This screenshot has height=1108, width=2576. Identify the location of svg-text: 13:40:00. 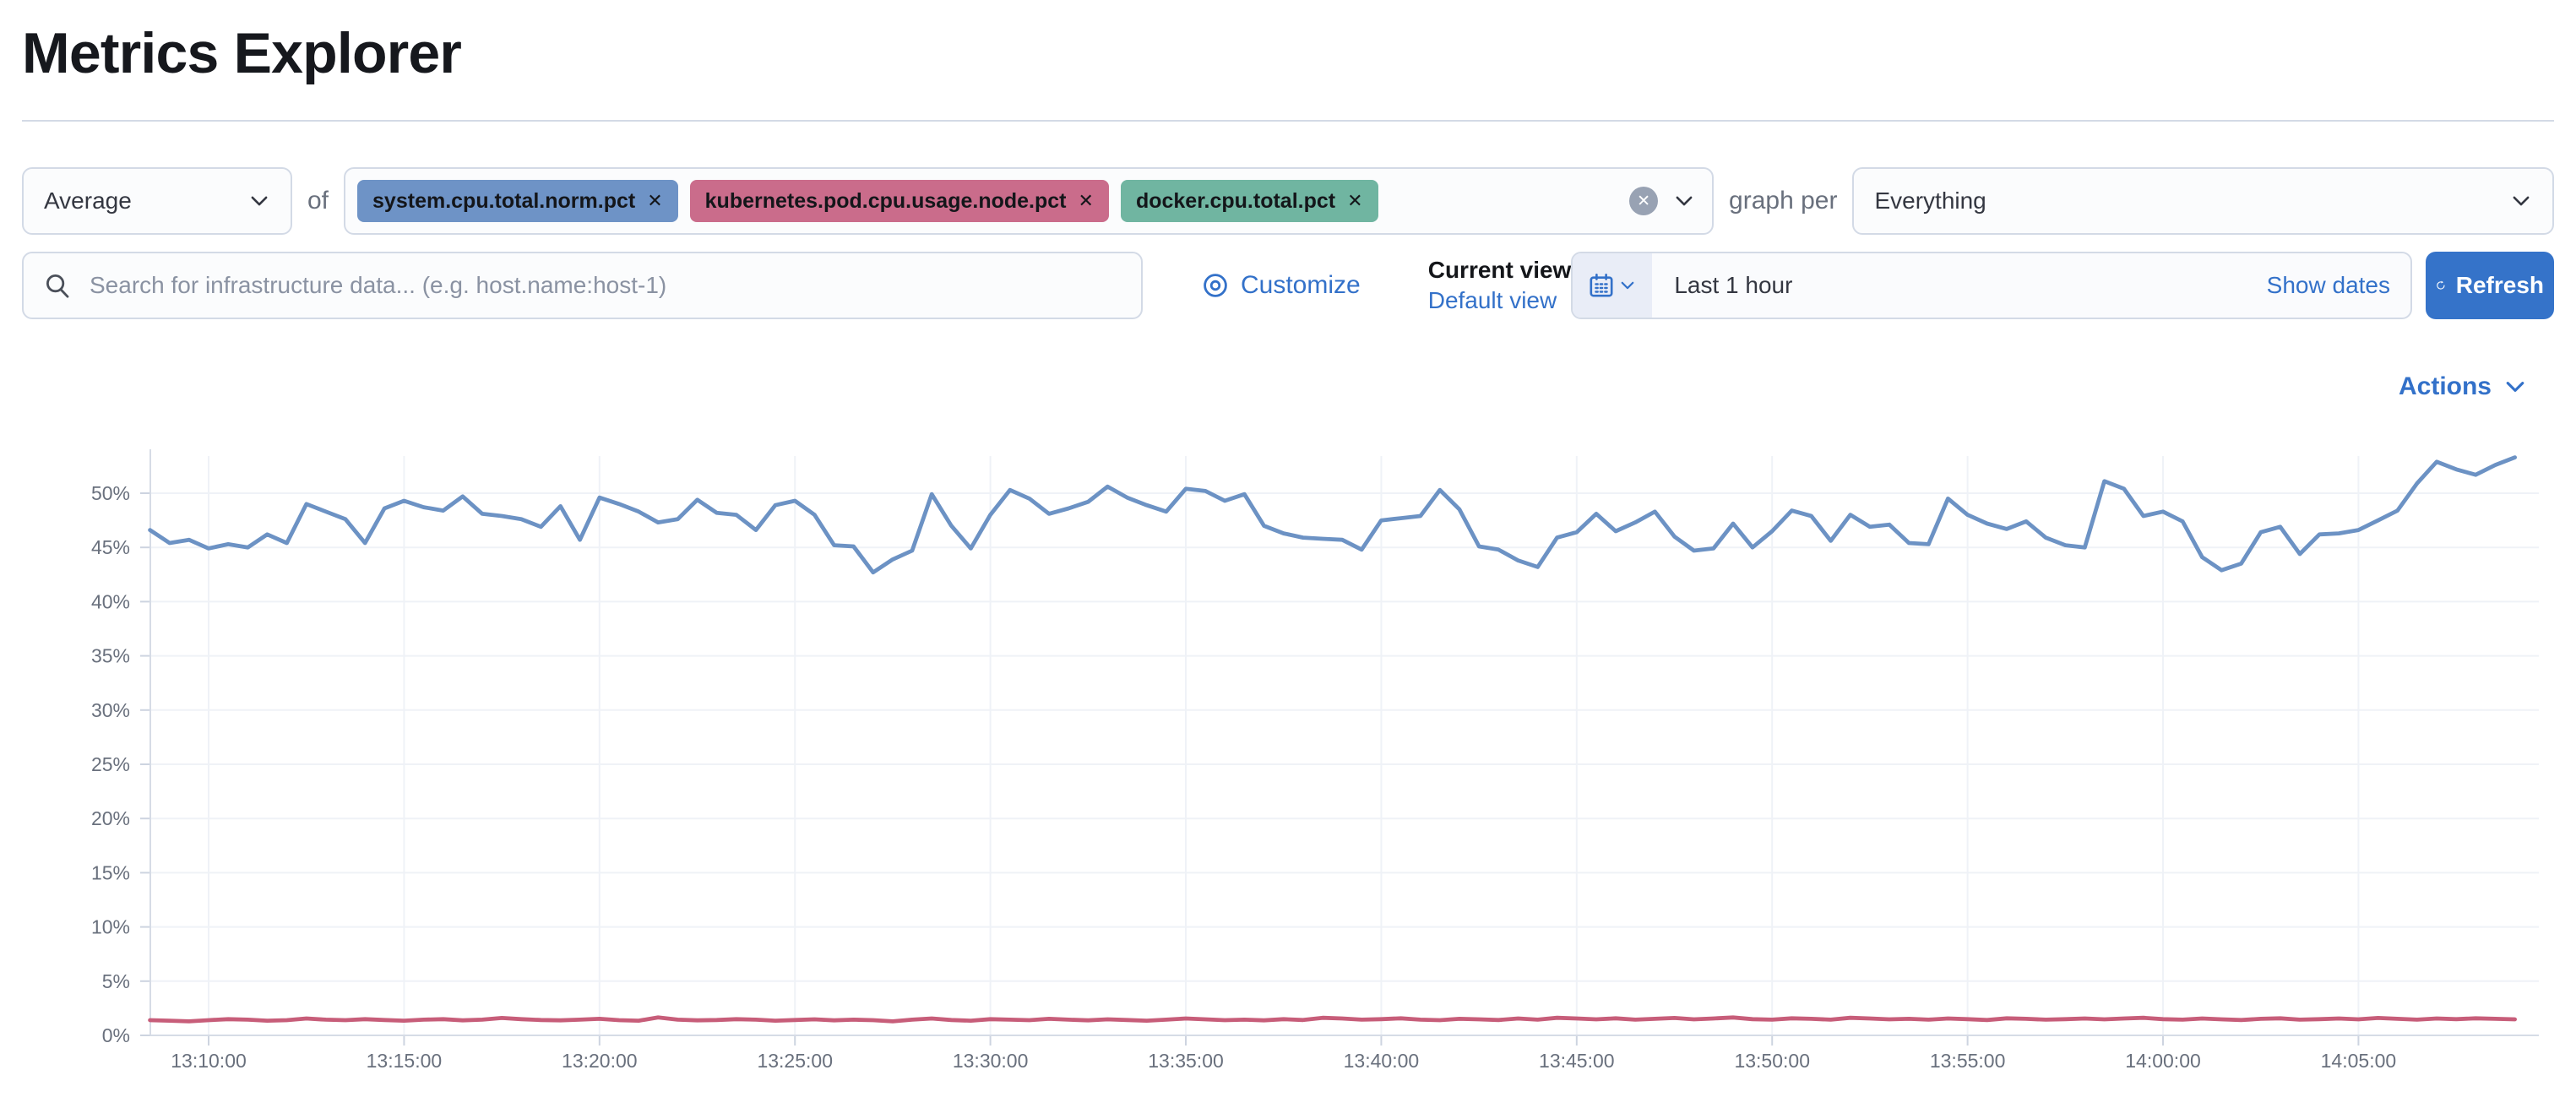
(1382, 1061).